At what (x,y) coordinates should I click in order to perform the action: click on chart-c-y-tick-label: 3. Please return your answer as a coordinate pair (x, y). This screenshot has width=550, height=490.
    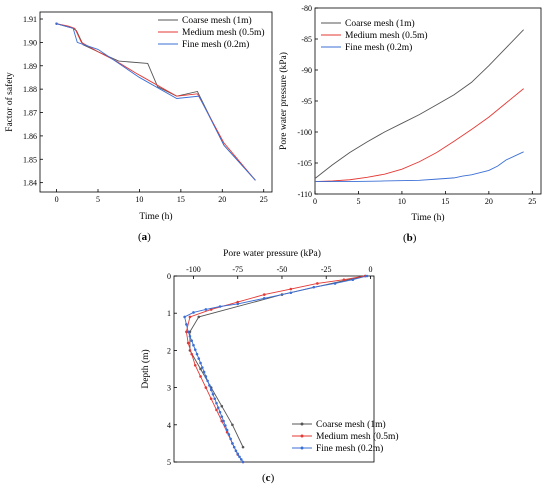
    Looking at the image, I should click on (169, 388).